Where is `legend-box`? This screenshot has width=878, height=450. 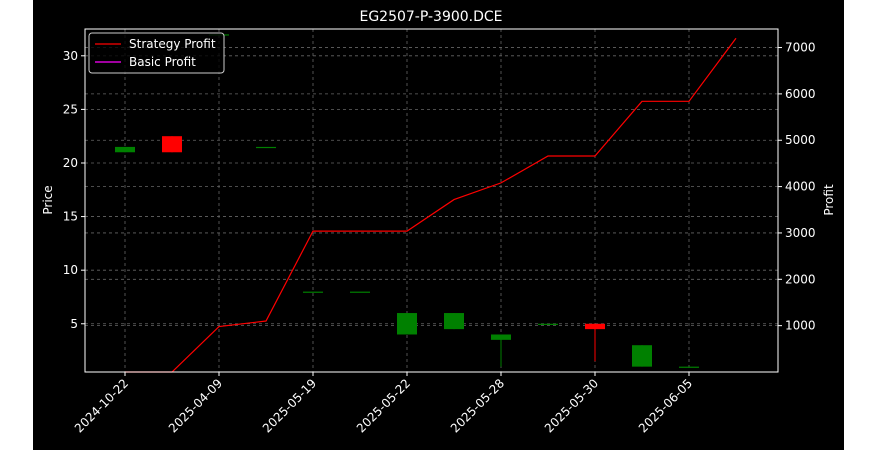
legend-box is located at coordinates (156, 53).